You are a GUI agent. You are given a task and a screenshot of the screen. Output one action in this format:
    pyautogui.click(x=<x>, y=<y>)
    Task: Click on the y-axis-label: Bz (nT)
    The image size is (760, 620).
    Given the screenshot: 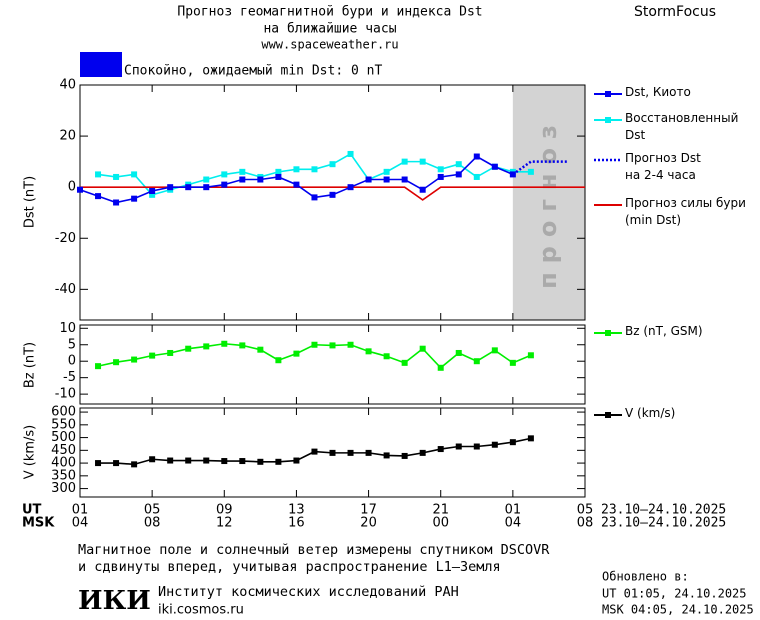 What is the action you would take?
    pyautogui.click(x=30, y=365)
    